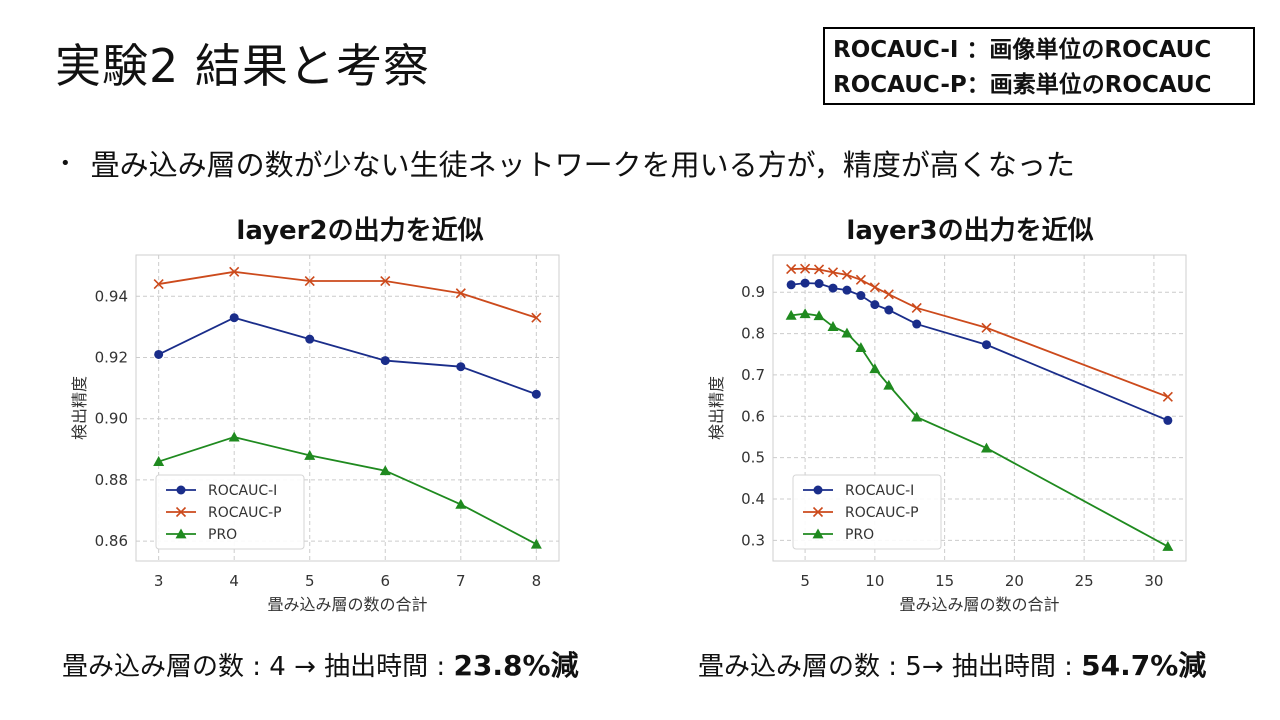 The height and width of the screenshot is (720, 1280). Describe the element at coordinates (360, 231) in the screenshot. I see `chart-title-layer2: layer2の出力を近似` at that location.